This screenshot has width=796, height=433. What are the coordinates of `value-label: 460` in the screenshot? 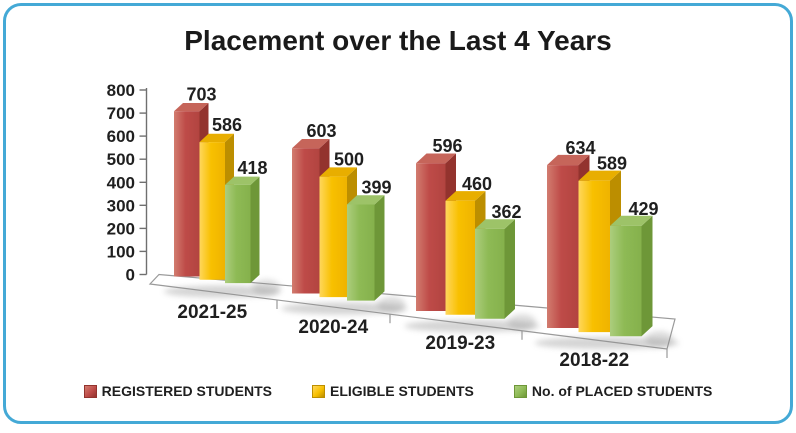 It's located at (477, 184).